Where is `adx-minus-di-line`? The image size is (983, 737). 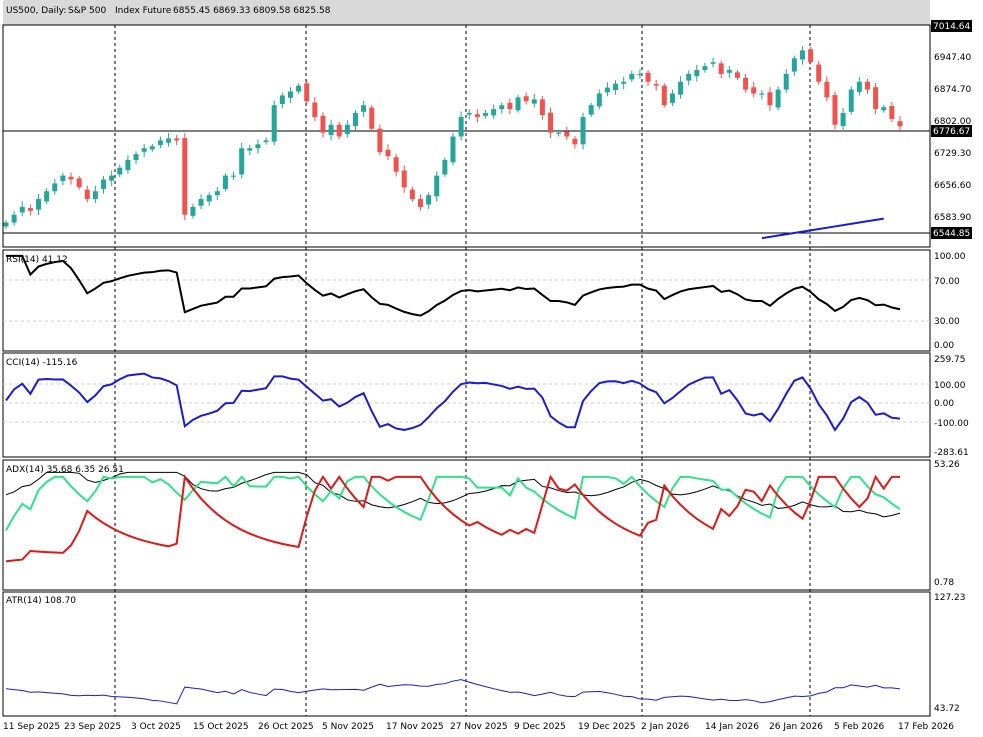
adx-minus-di-line is located at coordinates (452, 518).